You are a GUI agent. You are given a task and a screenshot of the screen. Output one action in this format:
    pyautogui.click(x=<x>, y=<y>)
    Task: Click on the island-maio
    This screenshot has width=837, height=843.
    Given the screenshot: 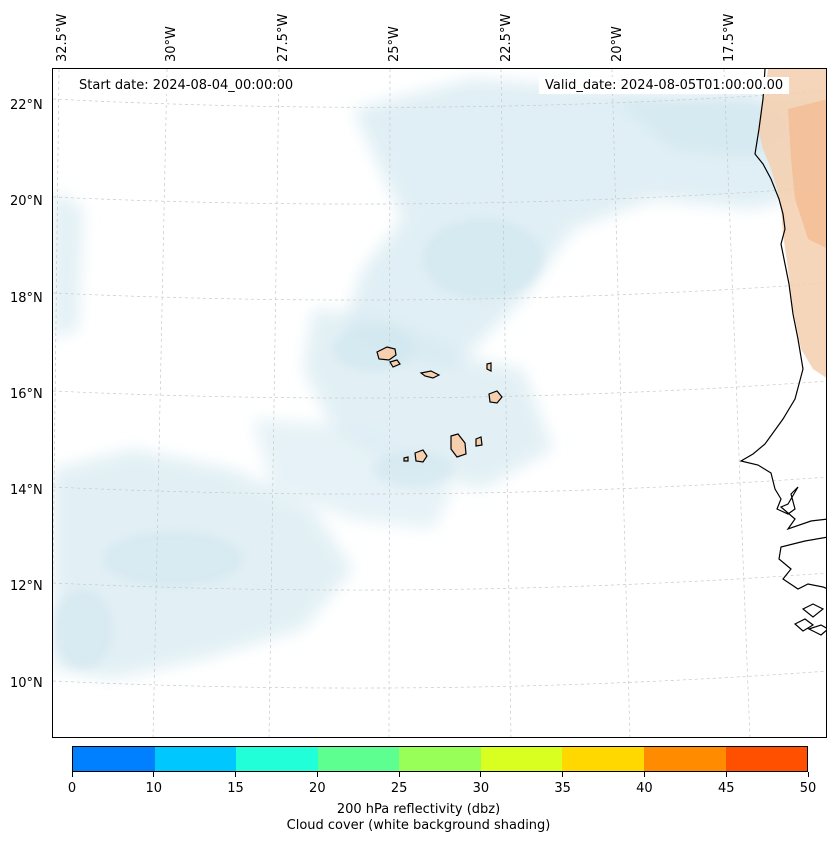 What is the action you would take?
    pyautogui.click(x=479, y=441)
    